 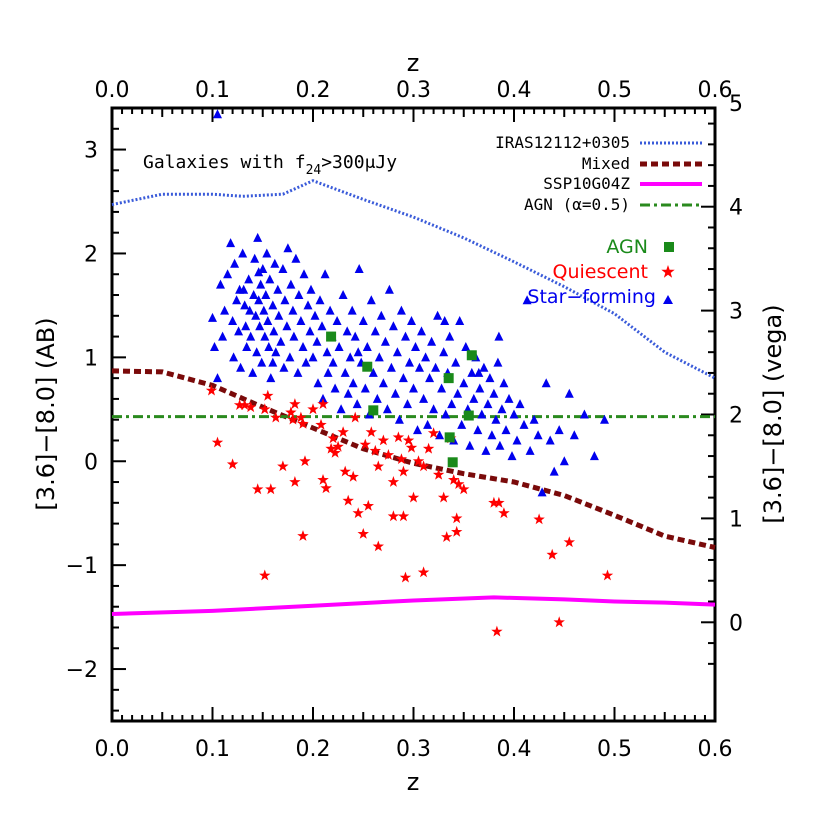 What do you see at coordinates (413, 605) in the screenshot?
I see `model-line-solid` at bounding box center [413, 605].